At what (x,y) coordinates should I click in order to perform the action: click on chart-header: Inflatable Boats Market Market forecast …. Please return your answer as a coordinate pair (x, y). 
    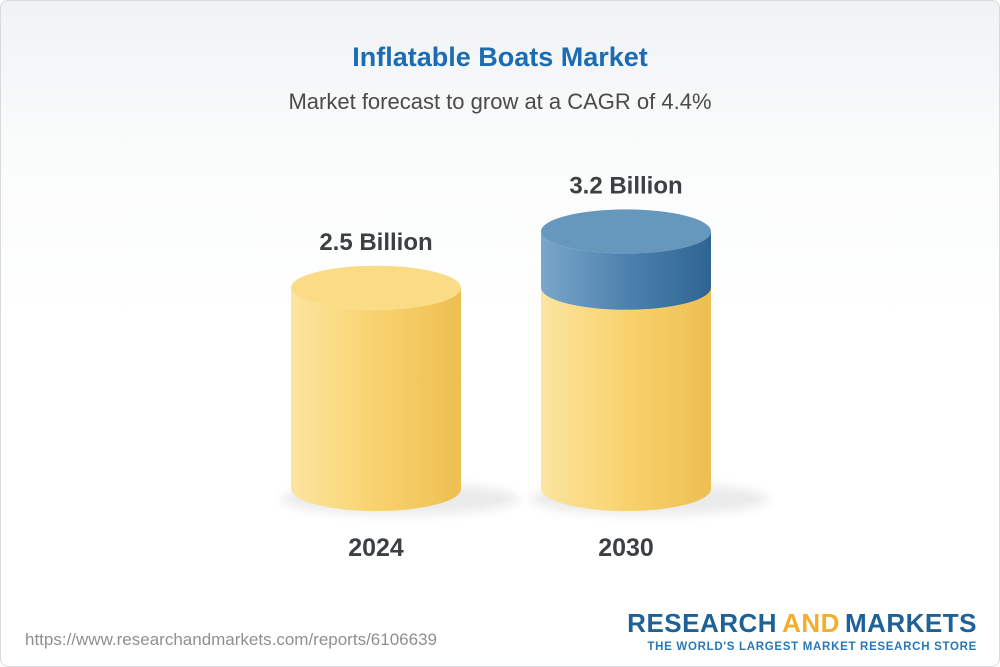
    Looking at the image, I should click on (500, 78).